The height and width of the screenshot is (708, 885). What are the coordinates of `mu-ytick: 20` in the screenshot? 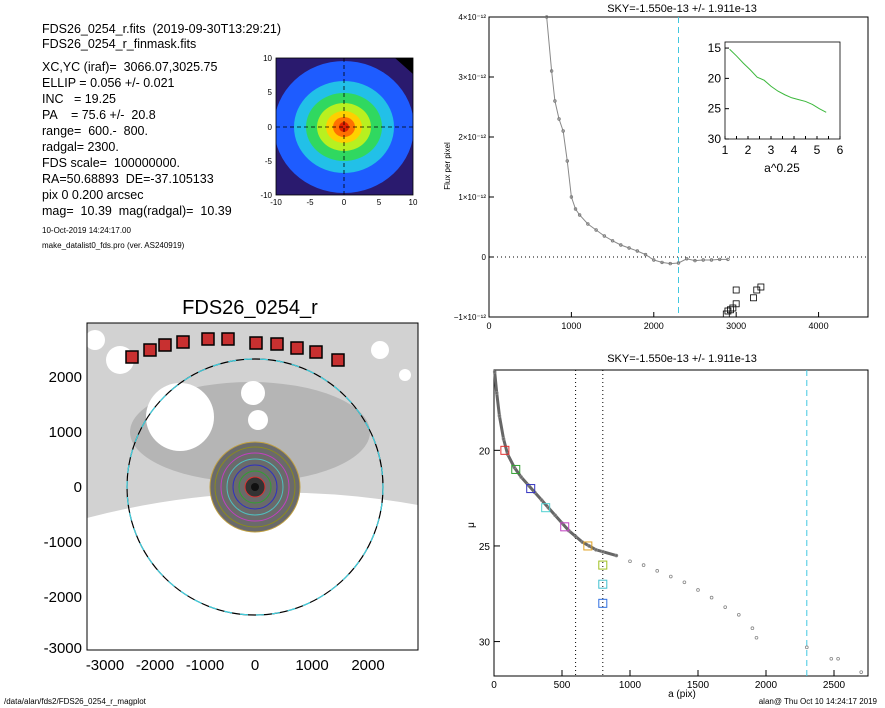 It's located at (485, 451).